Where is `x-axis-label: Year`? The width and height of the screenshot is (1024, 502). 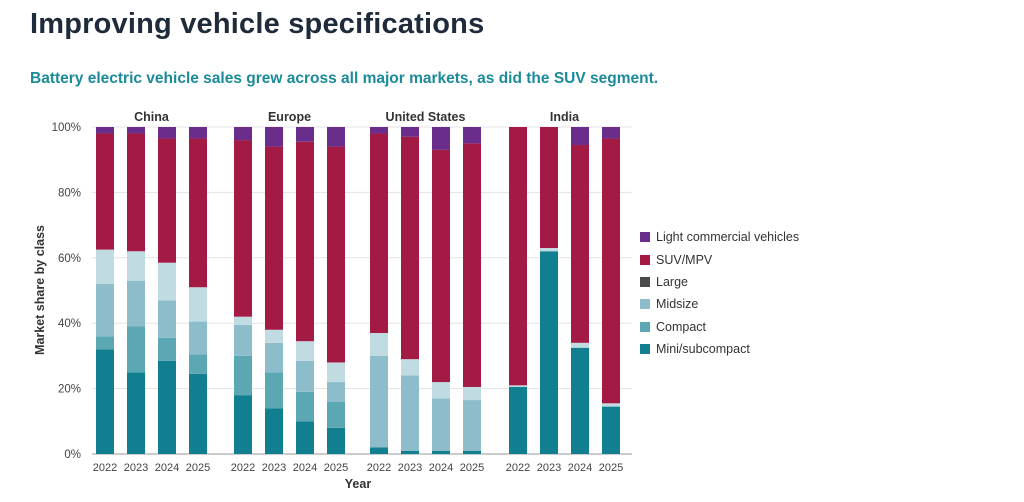 x-axis-label: Year is located at coordinates (358, 484).